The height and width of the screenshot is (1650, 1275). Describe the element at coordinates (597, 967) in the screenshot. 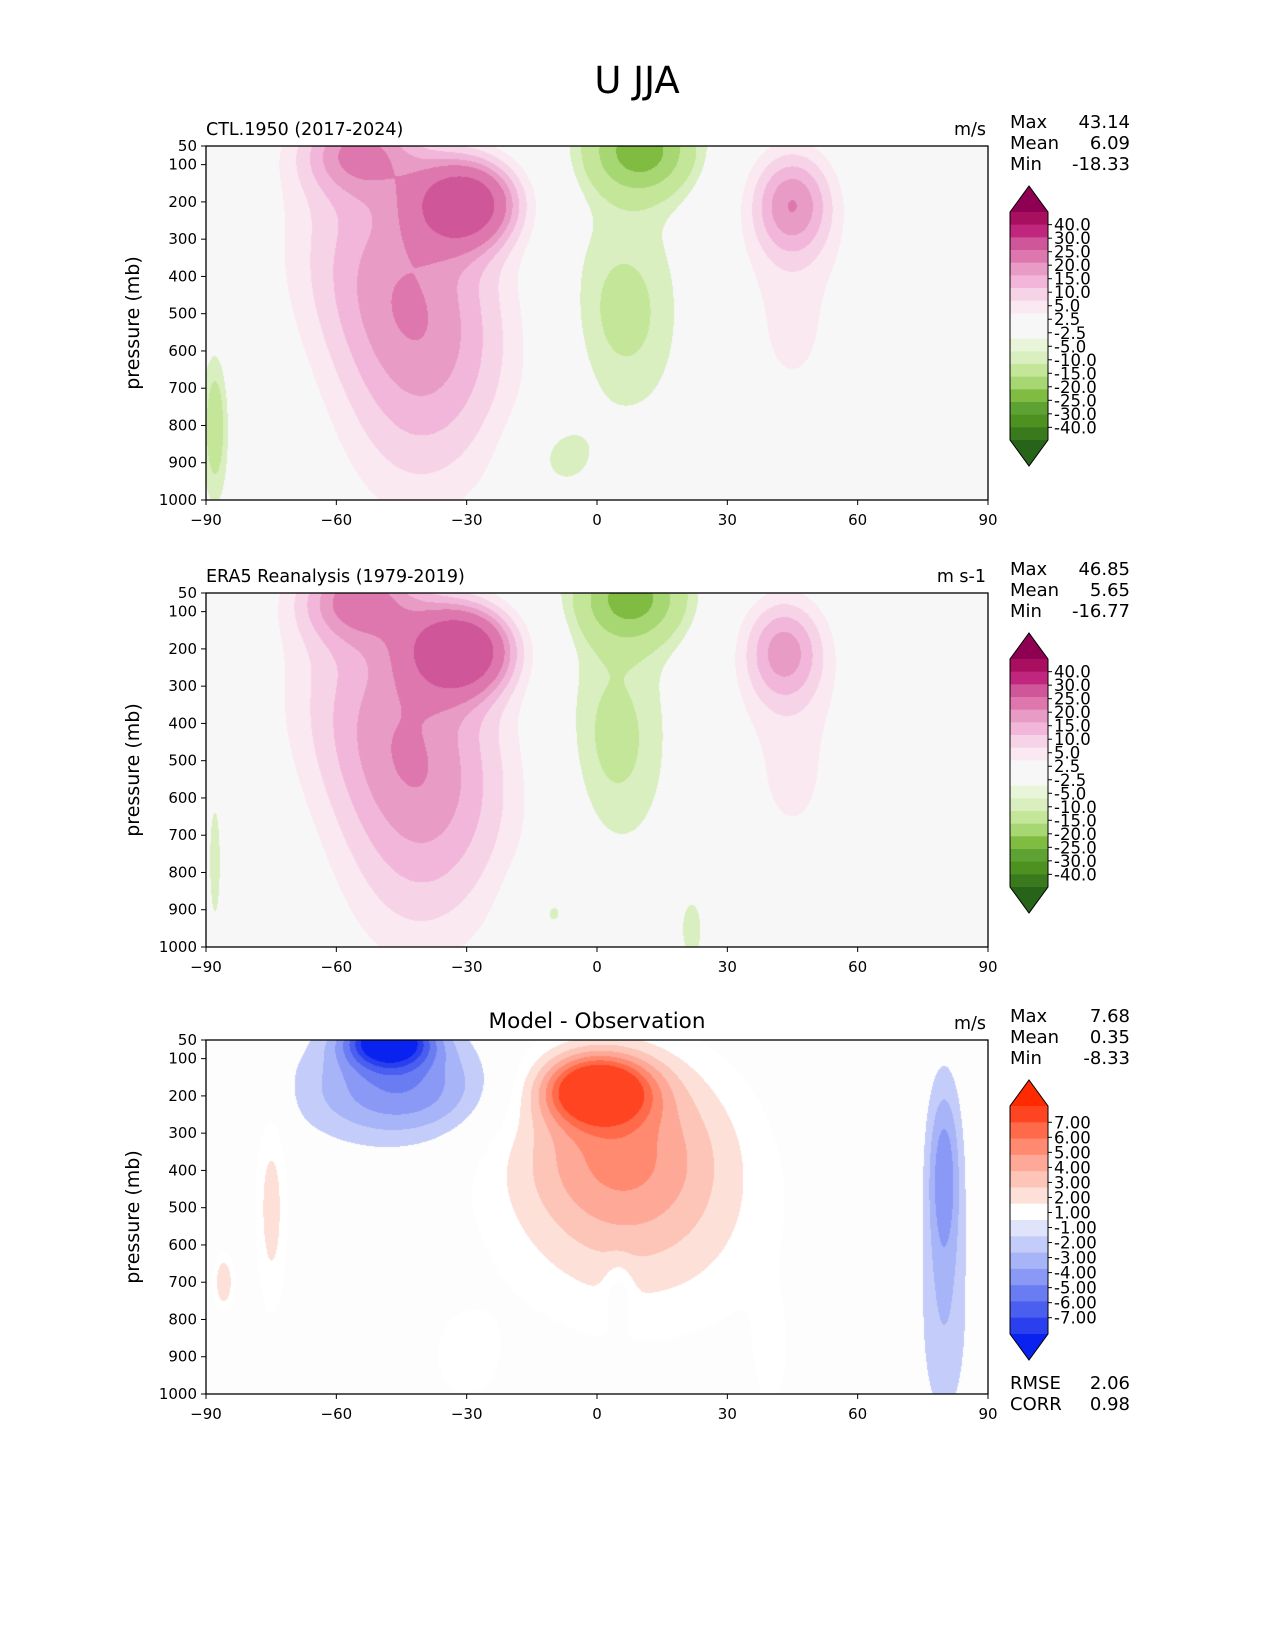

I see `x-tick-label: 0` at that location.